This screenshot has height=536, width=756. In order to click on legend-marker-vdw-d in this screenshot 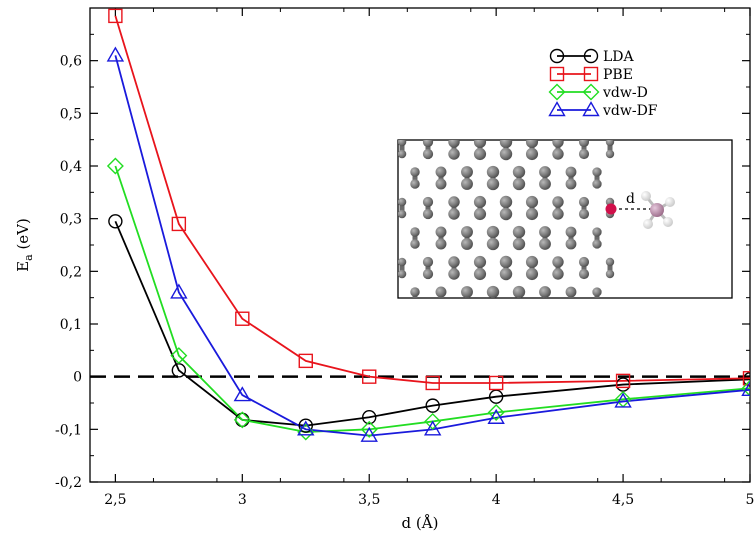, I will do `click(557, 92)`.